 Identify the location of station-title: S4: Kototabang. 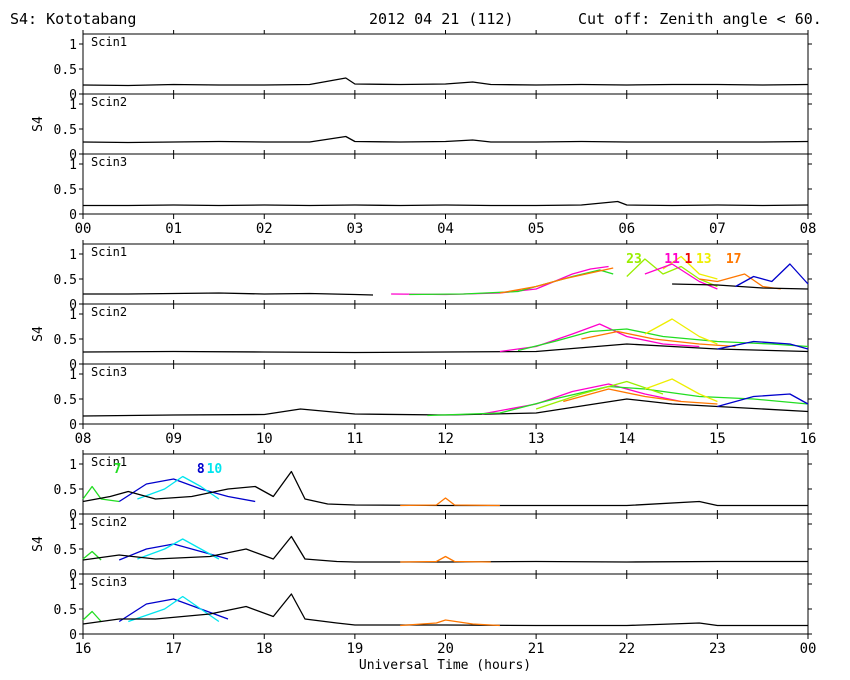
(73, 19).